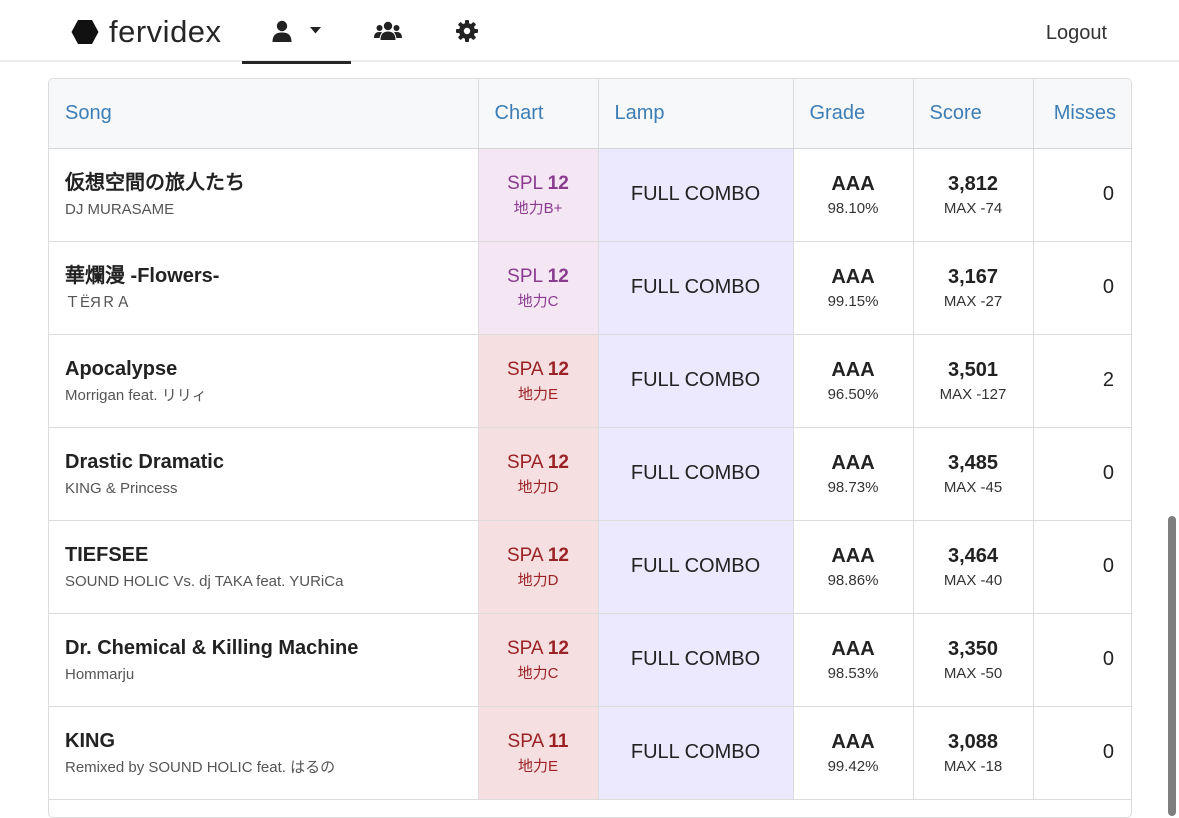 This screenshot has height=818, width=1179. What do you see at coordinates (315, 30) in the screenshot?
I see `caret-down-icon` at bounding box center [315, 30].